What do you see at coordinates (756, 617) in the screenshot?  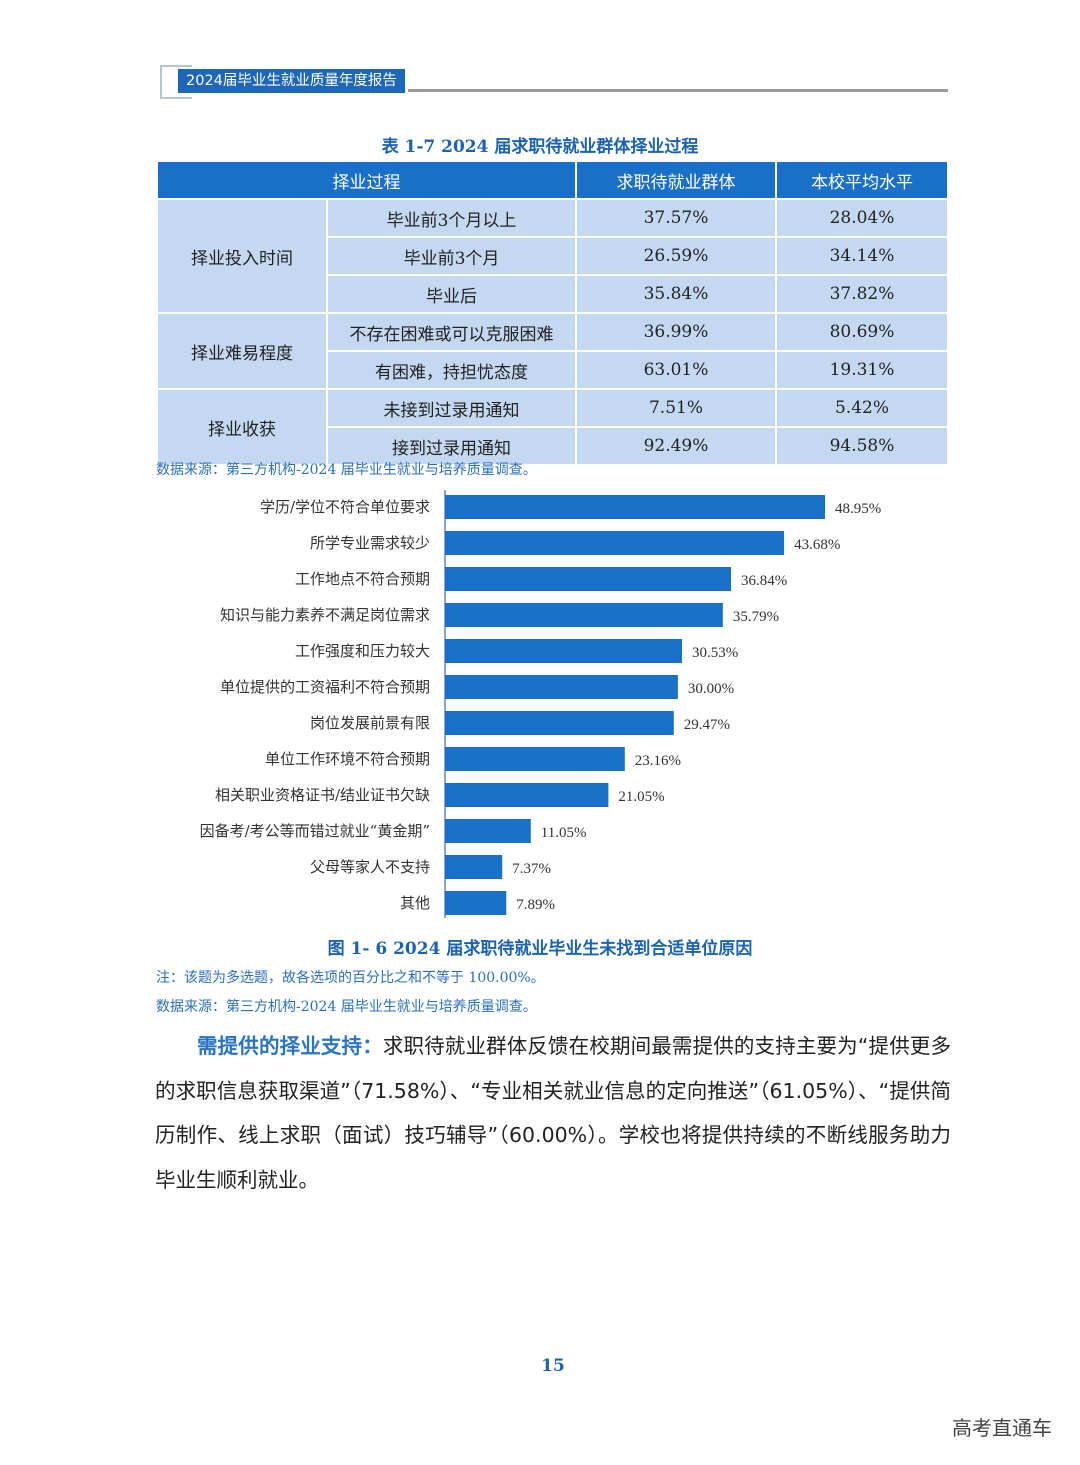 I see `data-label: 35.79%` at bounding box center [756, 617].